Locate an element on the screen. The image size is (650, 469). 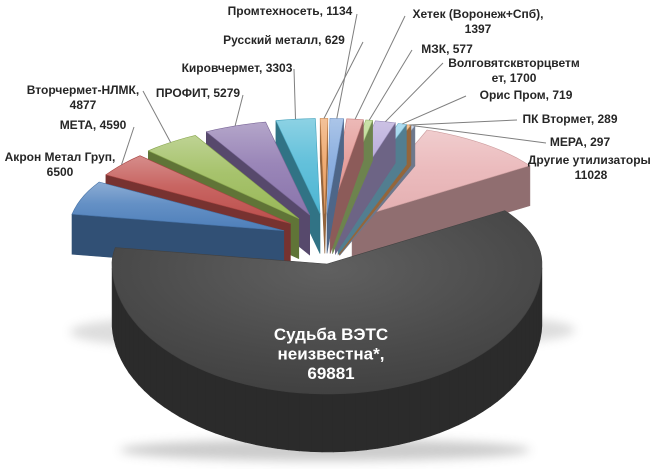
slice-label-2: Вторчермет-НЛМК, 4877 is located at coordinates (83, 97).